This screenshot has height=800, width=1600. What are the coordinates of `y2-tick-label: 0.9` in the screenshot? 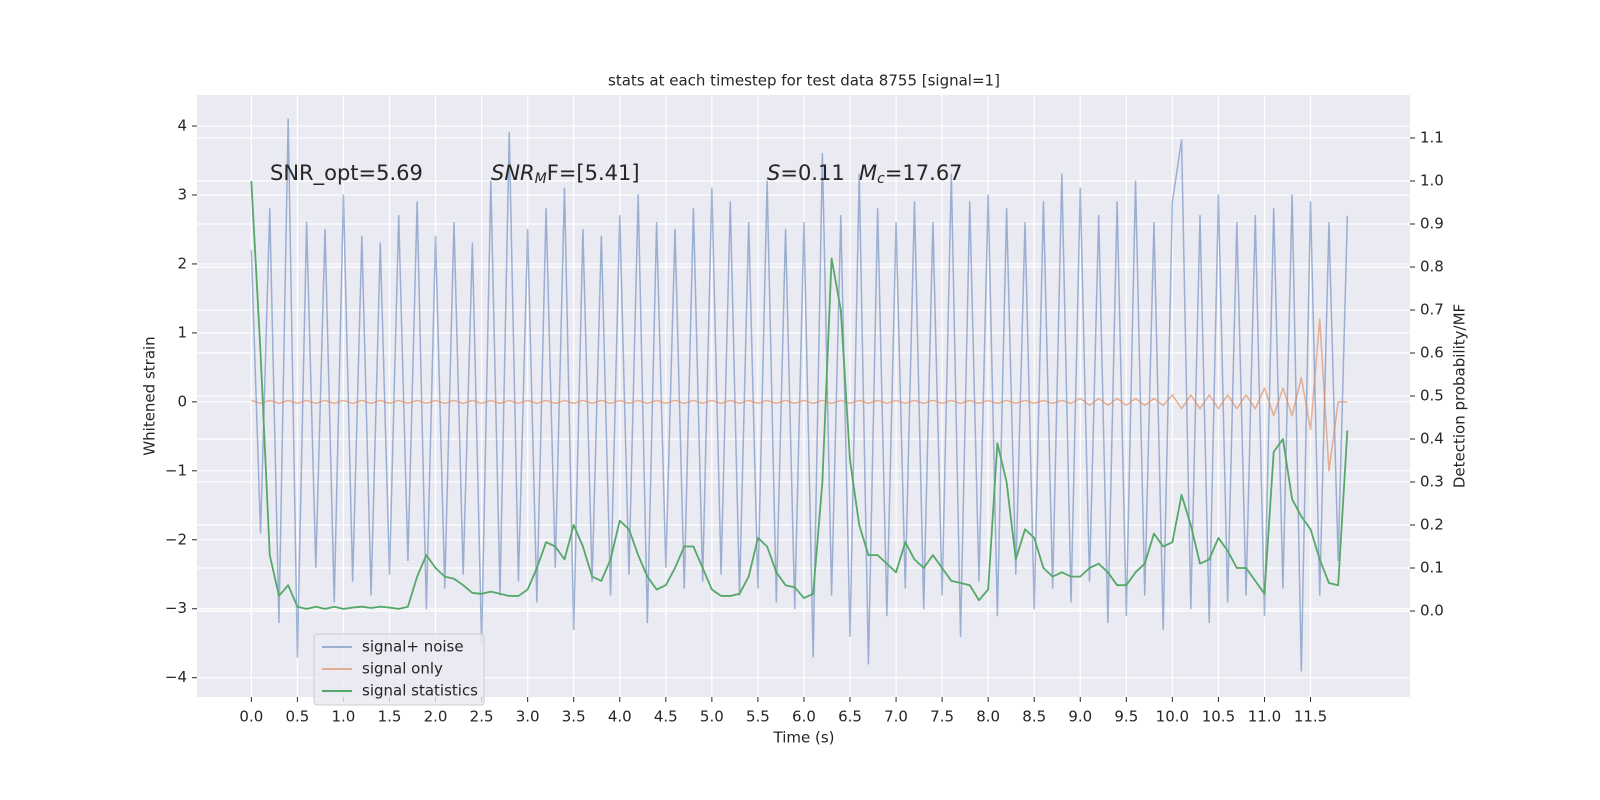 It's located at (1432, 224).